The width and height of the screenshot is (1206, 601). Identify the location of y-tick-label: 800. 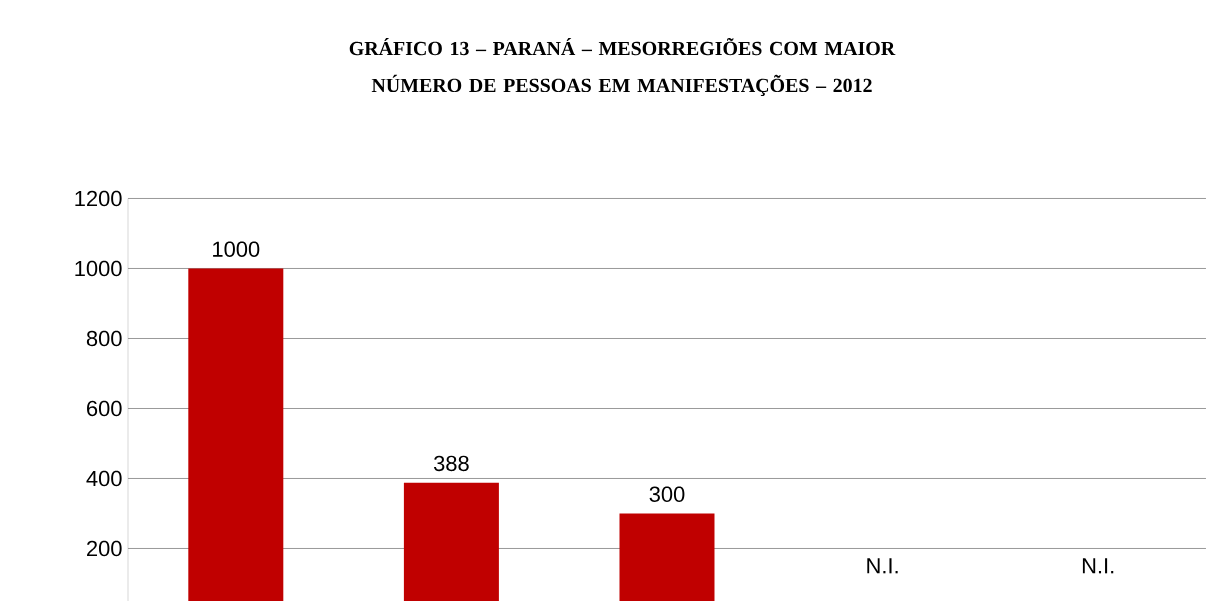
(104, 338).